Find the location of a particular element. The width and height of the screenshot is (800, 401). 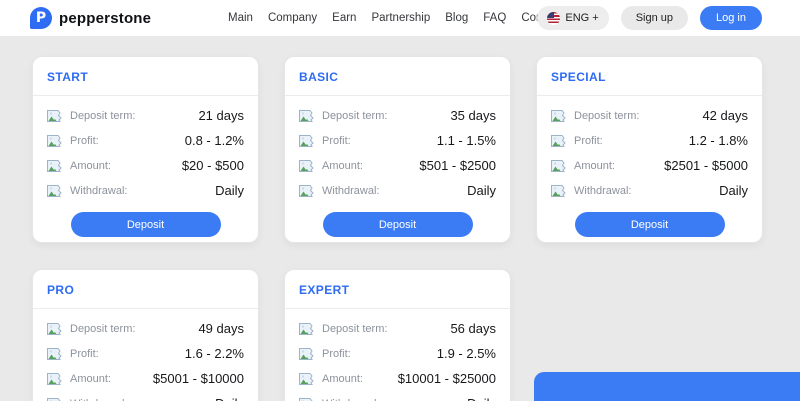

plan-detail-row: Amount: $10001 - $25000 is located at coordinates (397, 378).